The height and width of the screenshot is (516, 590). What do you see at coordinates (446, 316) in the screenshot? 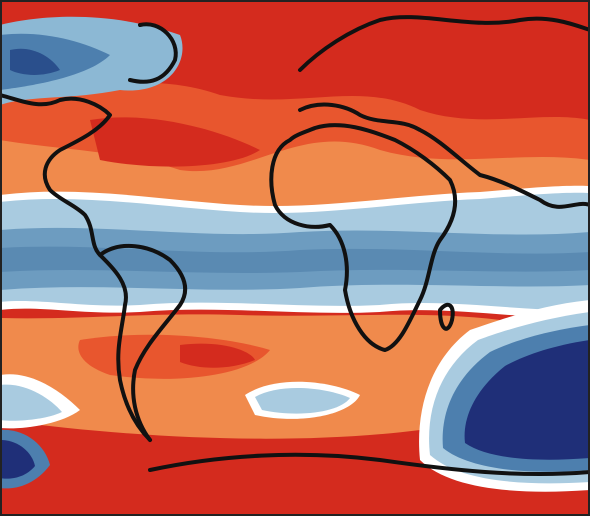
I see `coast-madagascar` at bounding box center [446, 316].